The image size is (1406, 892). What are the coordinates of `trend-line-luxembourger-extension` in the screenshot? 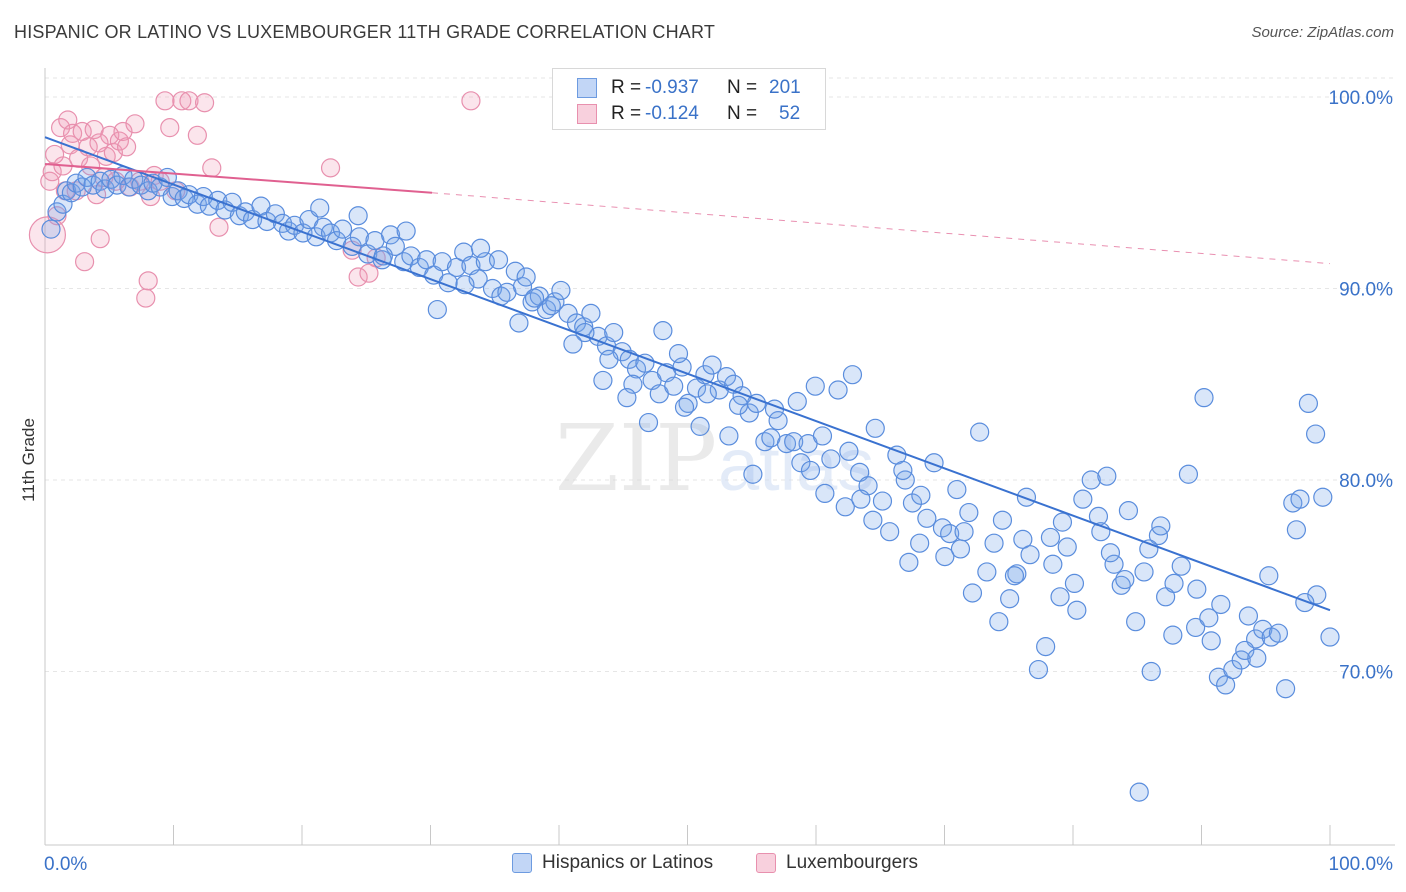 It's located at (881, 228).